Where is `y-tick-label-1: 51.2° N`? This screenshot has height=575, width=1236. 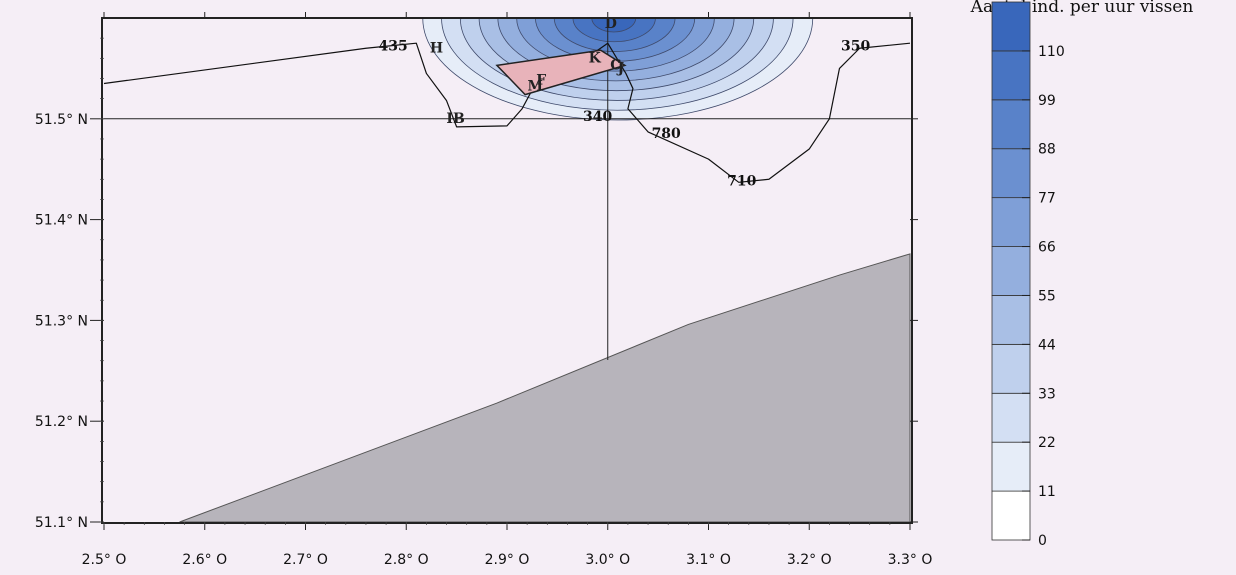
y-tick-label-1: 51.2° N is located at coordinates (61, 422).